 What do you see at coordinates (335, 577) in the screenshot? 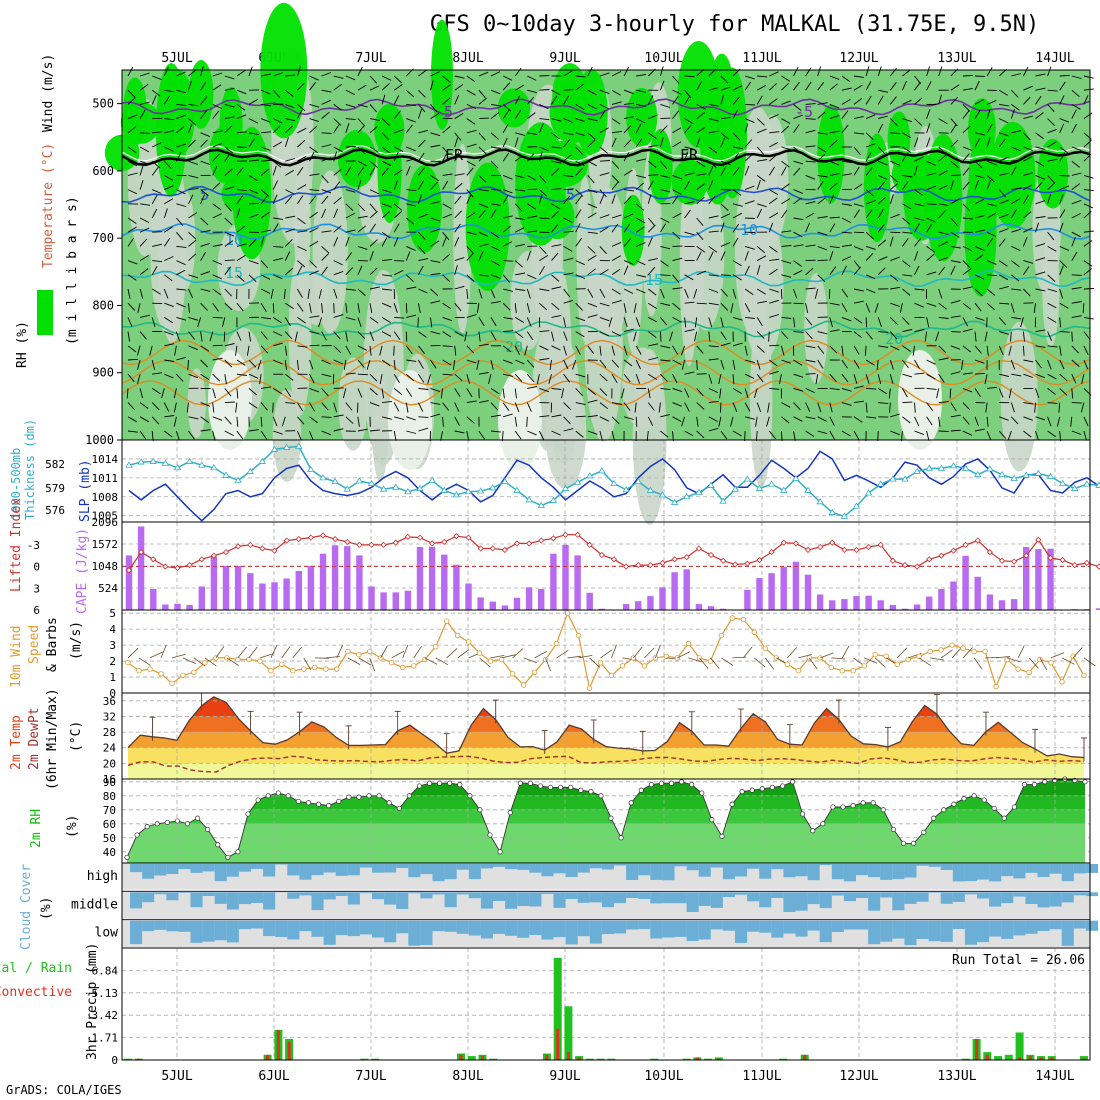
I see `cape-bar` at bounding box center [335, 577].